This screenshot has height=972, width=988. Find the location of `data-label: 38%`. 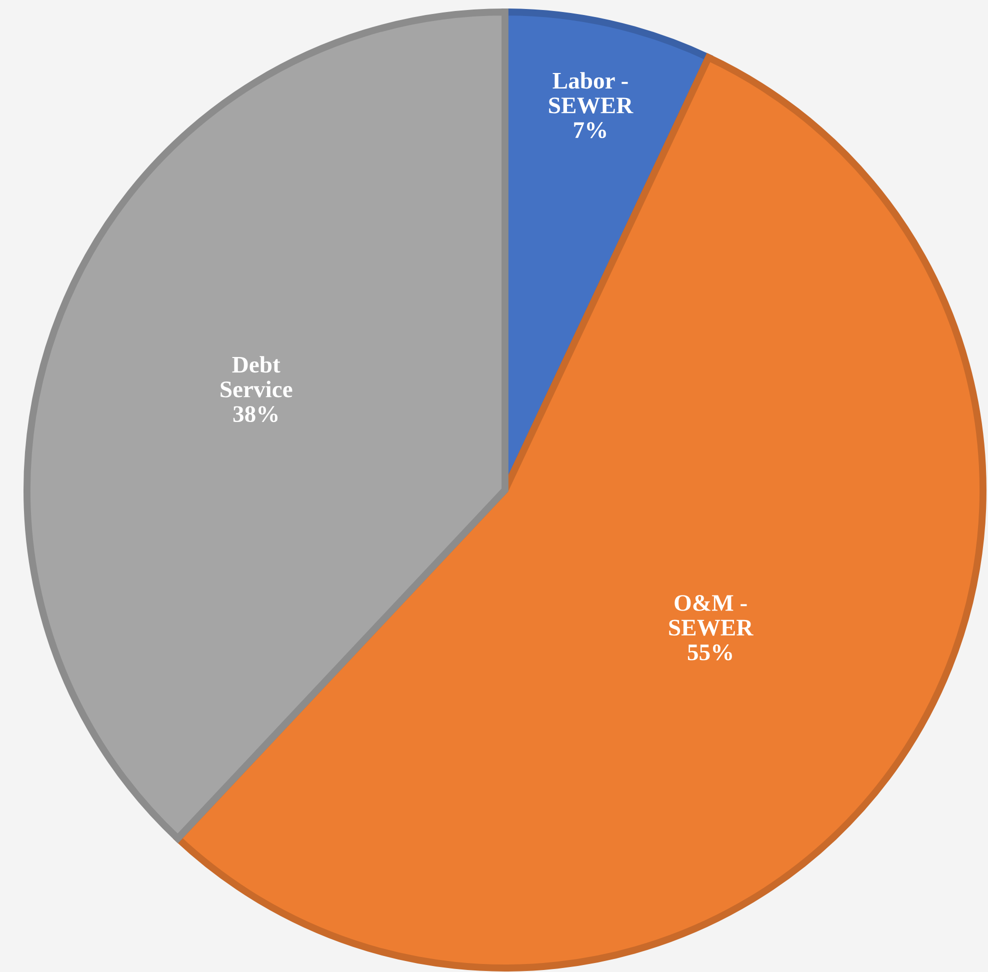

data-label: 38% is located at coordinates (255, 414).